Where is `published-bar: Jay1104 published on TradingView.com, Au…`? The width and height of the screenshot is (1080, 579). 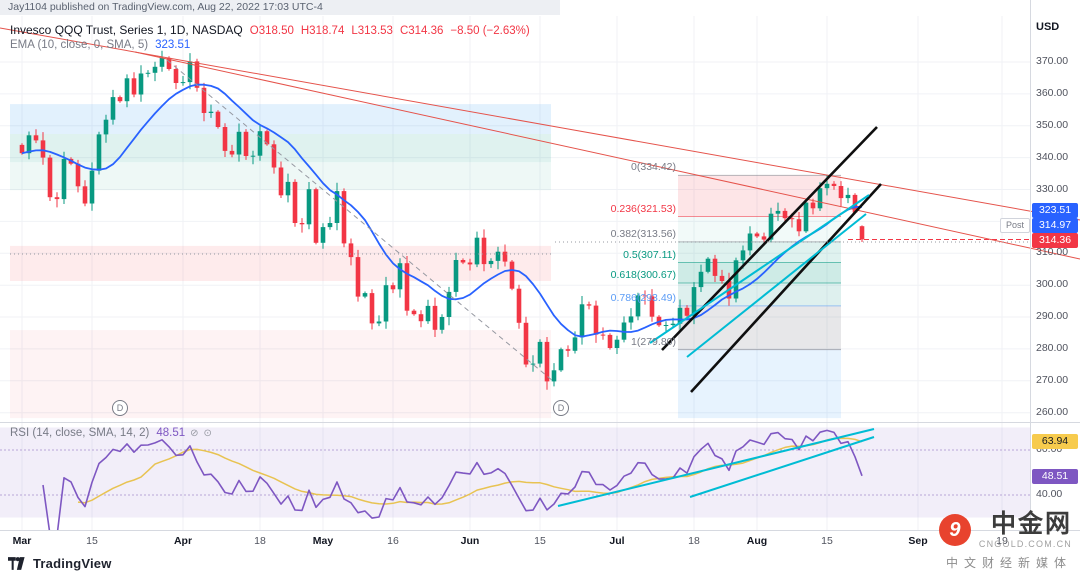 published-bar: Jay1104 published on TradingView.com, Au… is located at coordinates (280, 7).